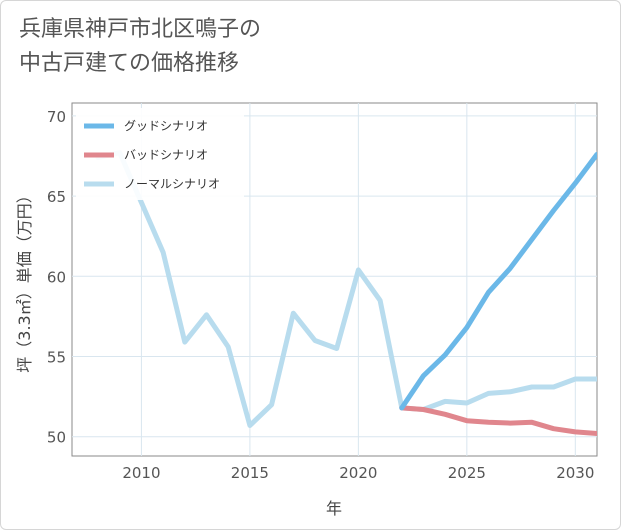 This screenshot has height=530, width=621. What do you see at coordinates (141, 473) in the screenshot?
I see `x-tick-label: 2010` at bounding box center [141, 473].